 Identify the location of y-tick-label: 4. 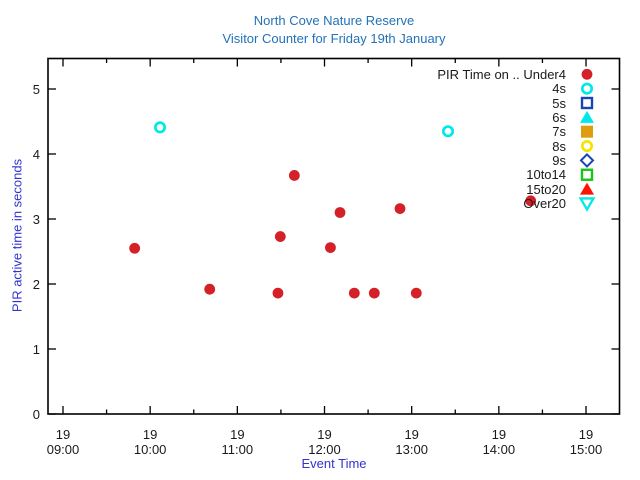
(36, 154).